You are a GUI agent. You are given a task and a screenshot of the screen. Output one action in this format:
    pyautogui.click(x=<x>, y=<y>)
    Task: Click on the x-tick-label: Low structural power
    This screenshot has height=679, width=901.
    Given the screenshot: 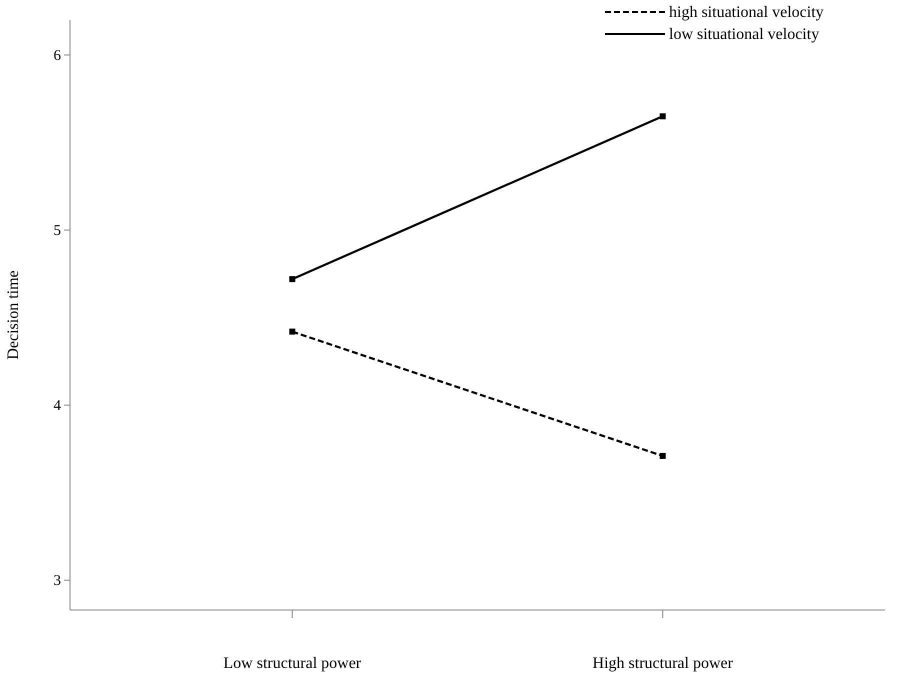 What is the action you would take?
    pyautogui.click(x=292, y=663)
    